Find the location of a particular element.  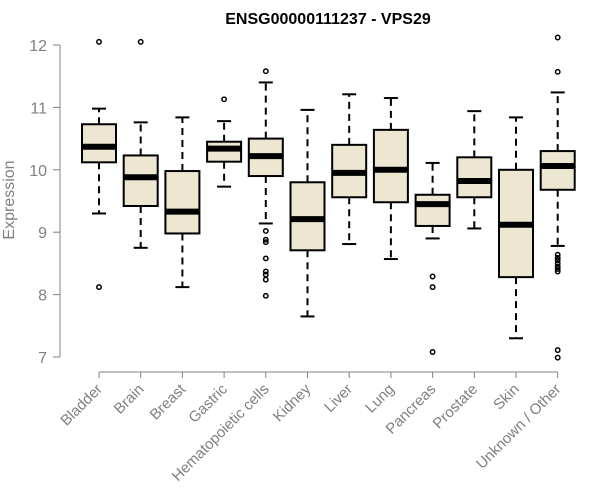

x-tick-label: Skin is located at coordinates (506, 397).